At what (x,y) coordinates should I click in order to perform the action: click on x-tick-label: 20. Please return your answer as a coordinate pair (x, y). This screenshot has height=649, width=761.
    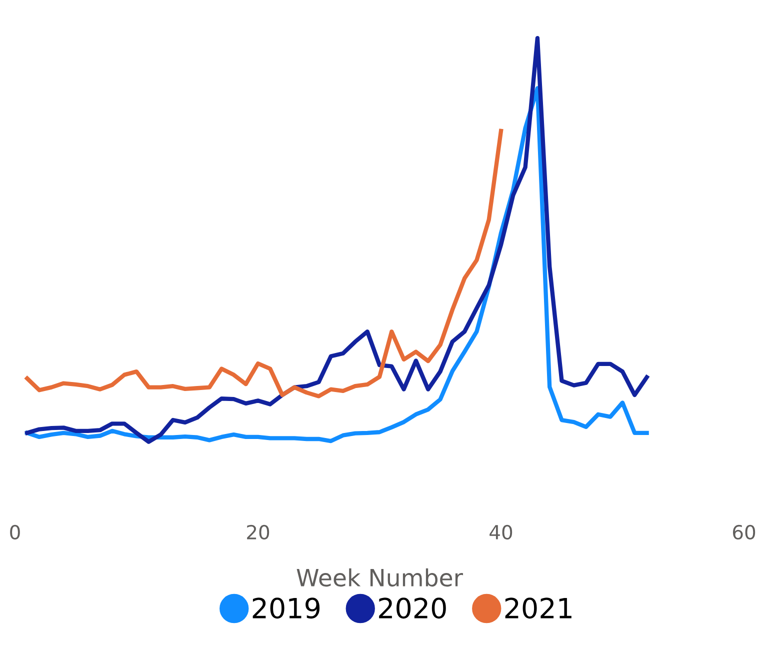
    Looking at the image, I should click on (258, 532).